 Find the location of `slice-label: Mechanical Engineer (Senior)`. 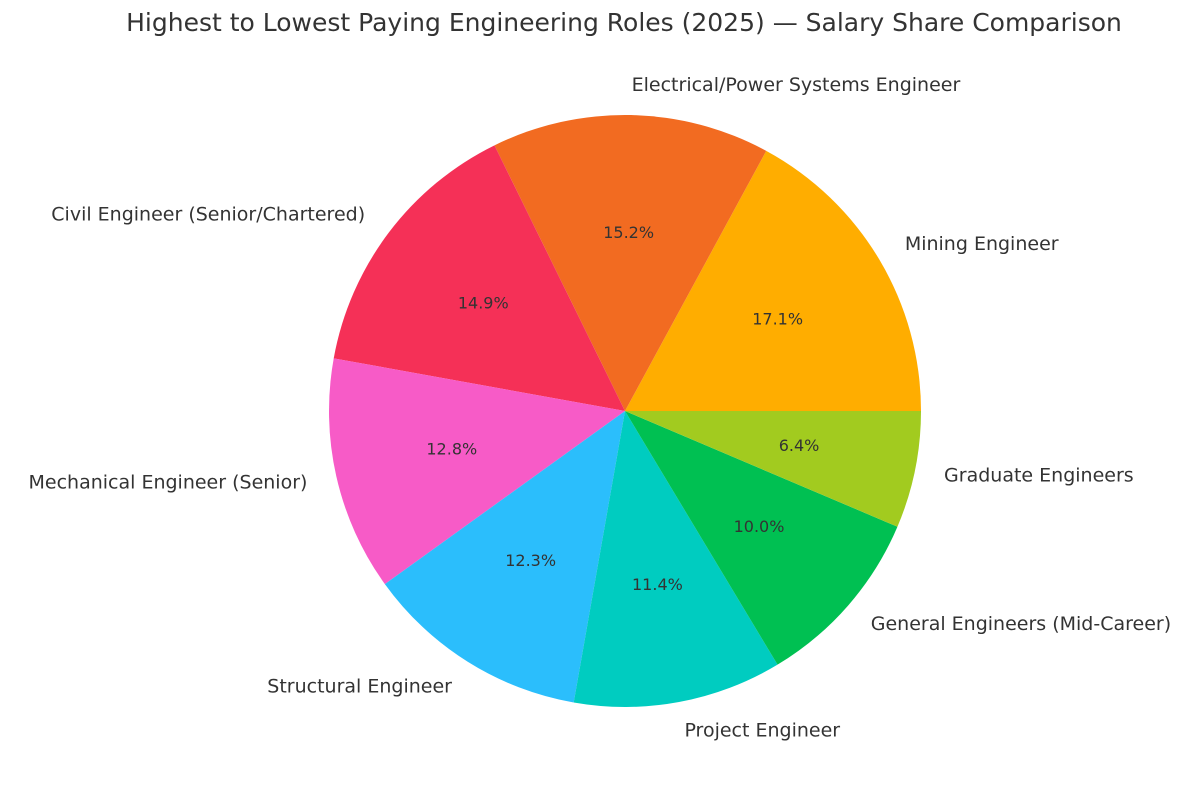

slice-label: Mechanical Engineer (Senior) is located at coordinates (168, 482).